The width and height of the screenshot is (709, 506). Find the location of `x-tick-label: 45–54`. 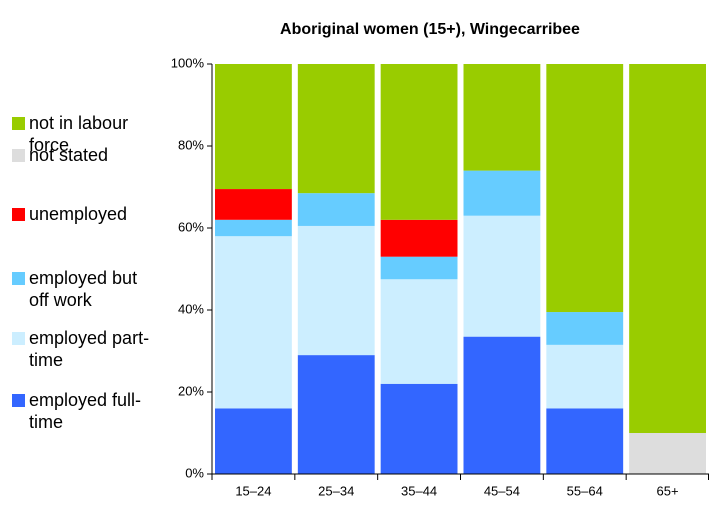

x-tick-label: 45–54 is located at coordinates (502, 490).